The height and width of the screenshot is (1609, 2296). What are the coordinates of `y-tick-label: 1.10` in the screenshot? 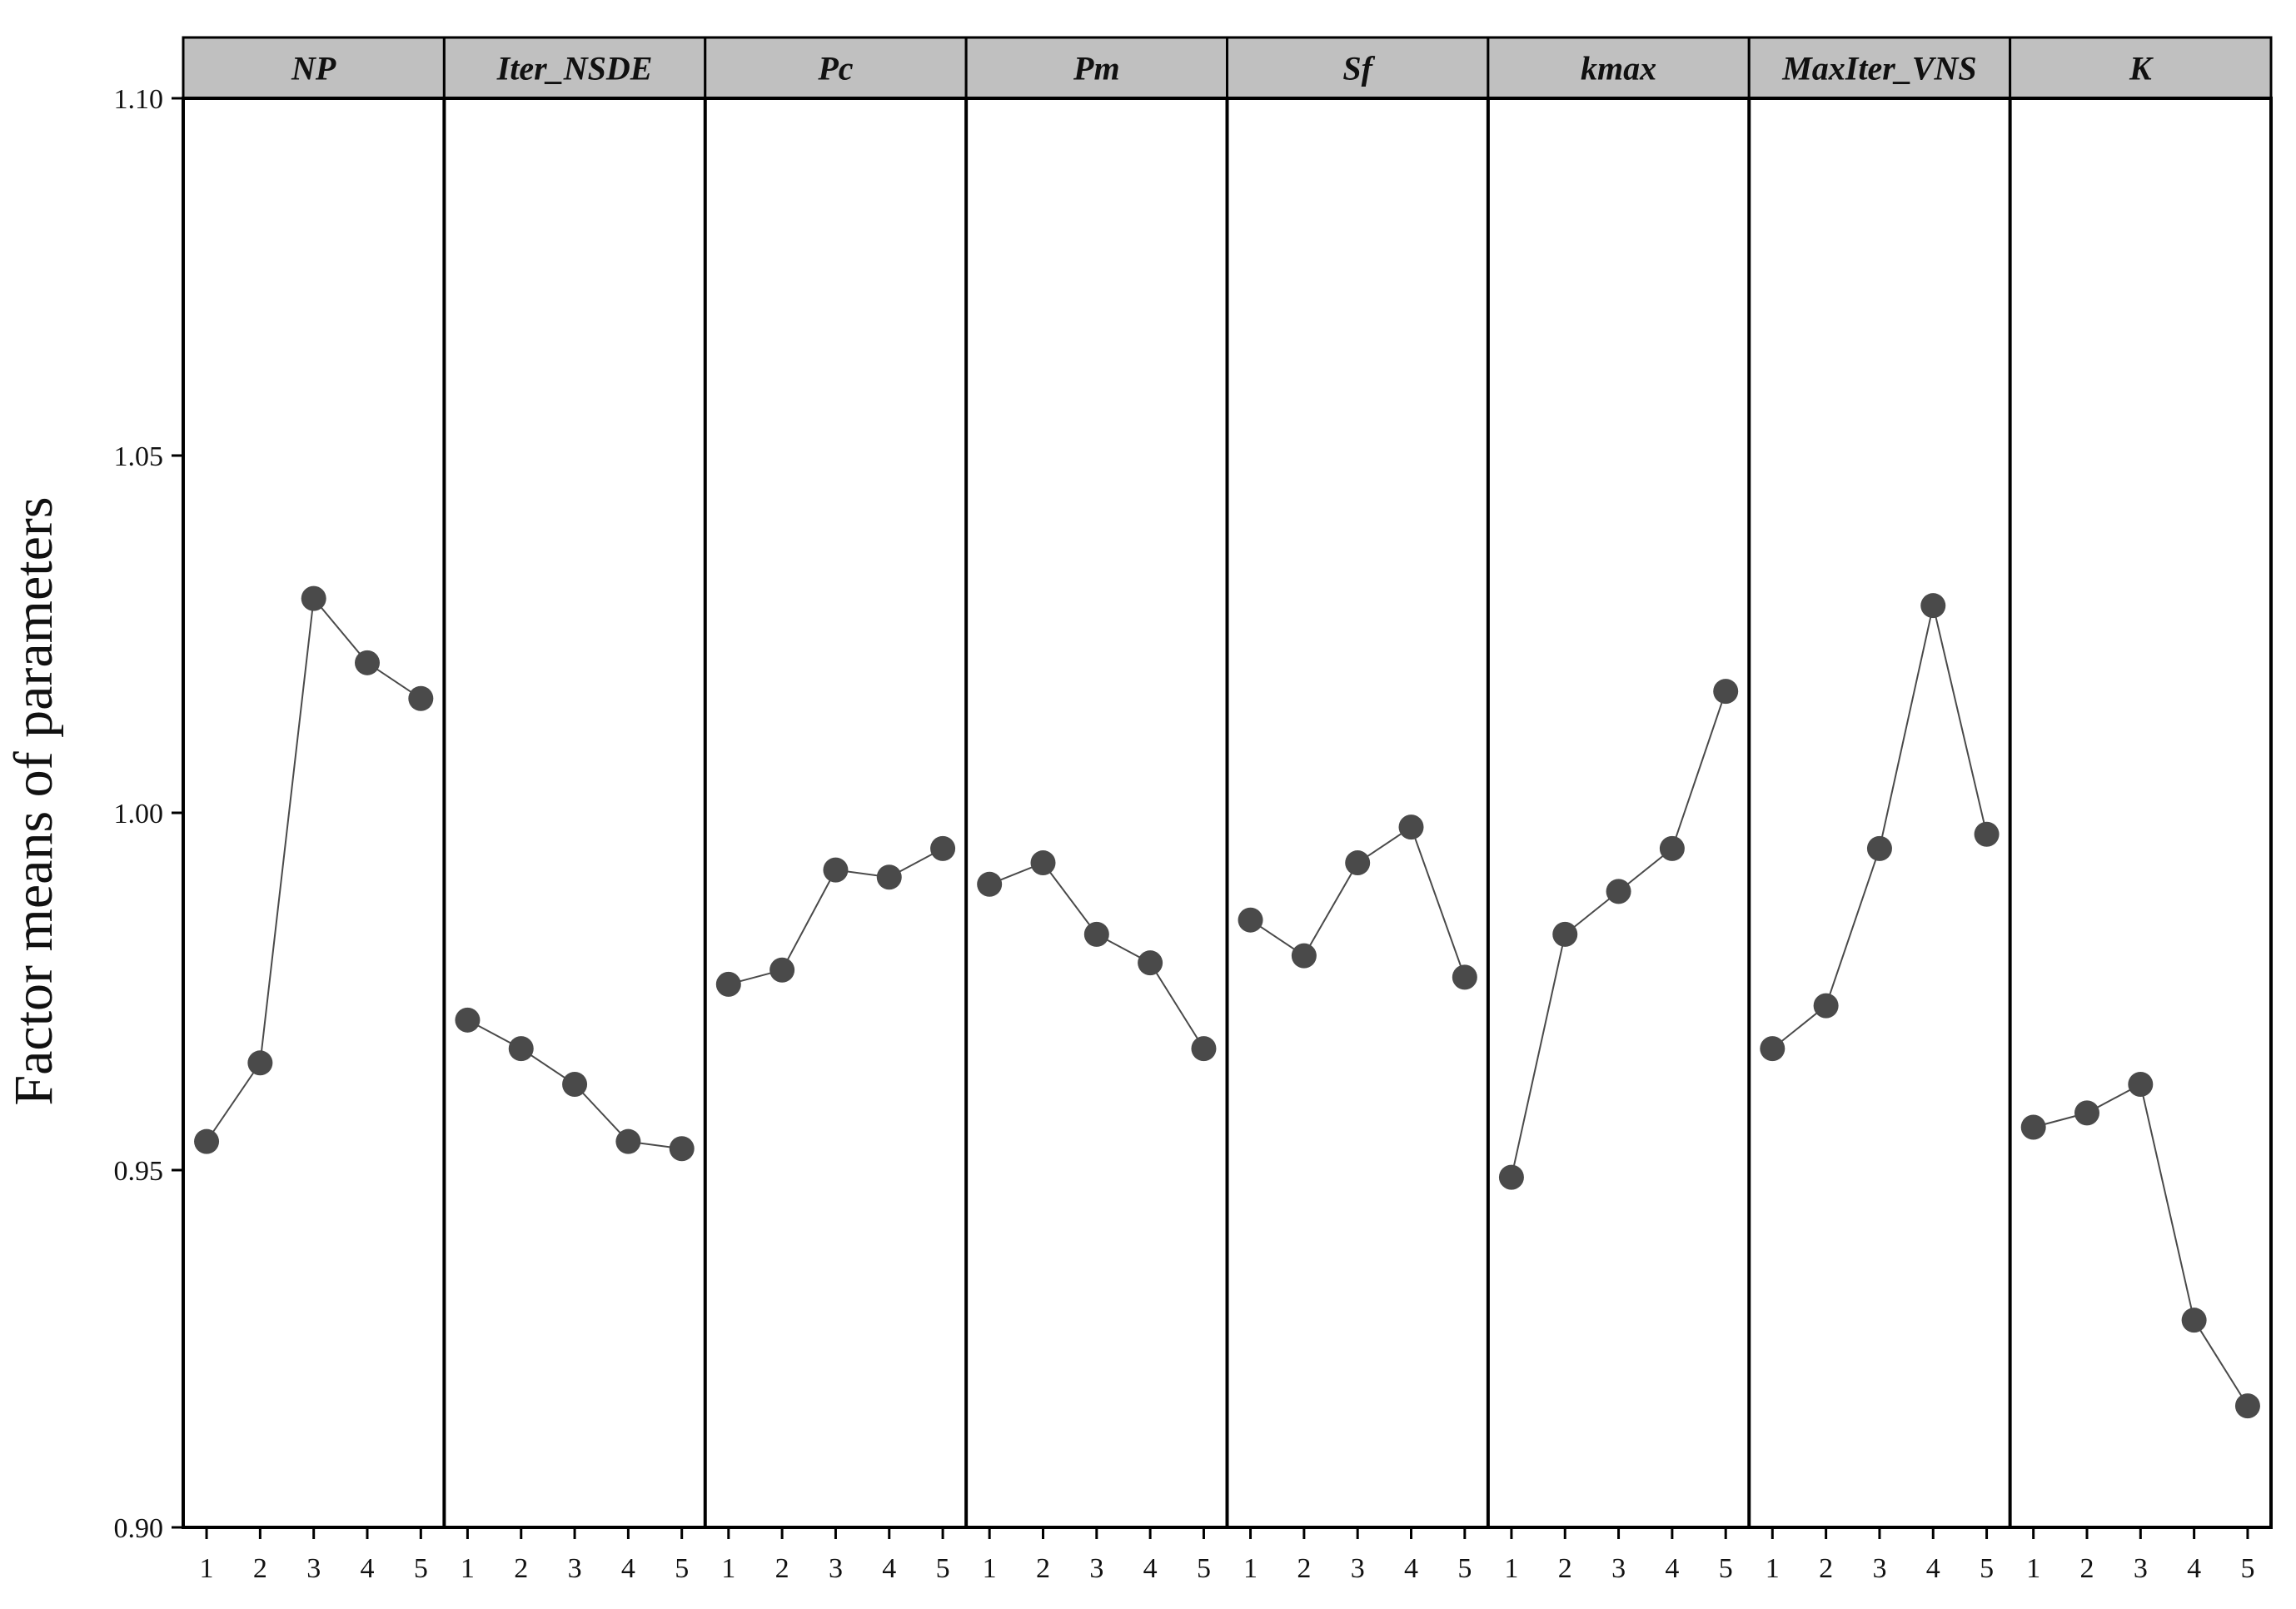 It's located at (139, 99).